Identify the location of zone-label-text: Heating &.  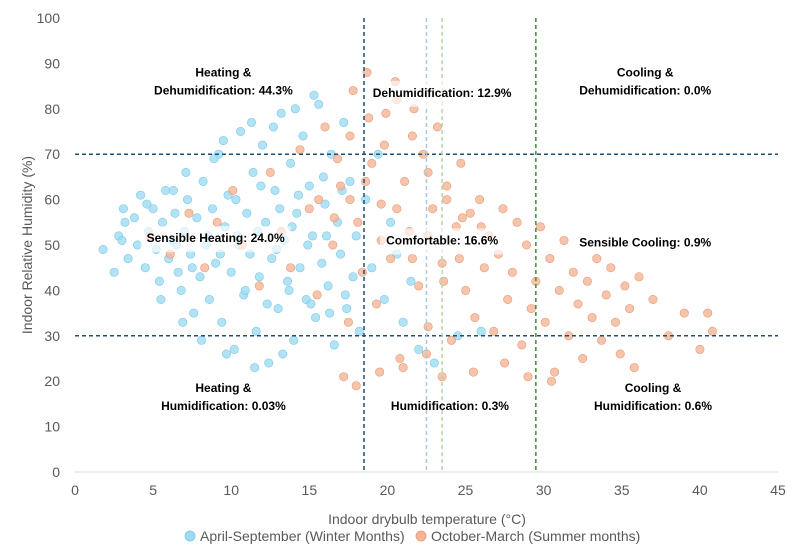
(223, 73).